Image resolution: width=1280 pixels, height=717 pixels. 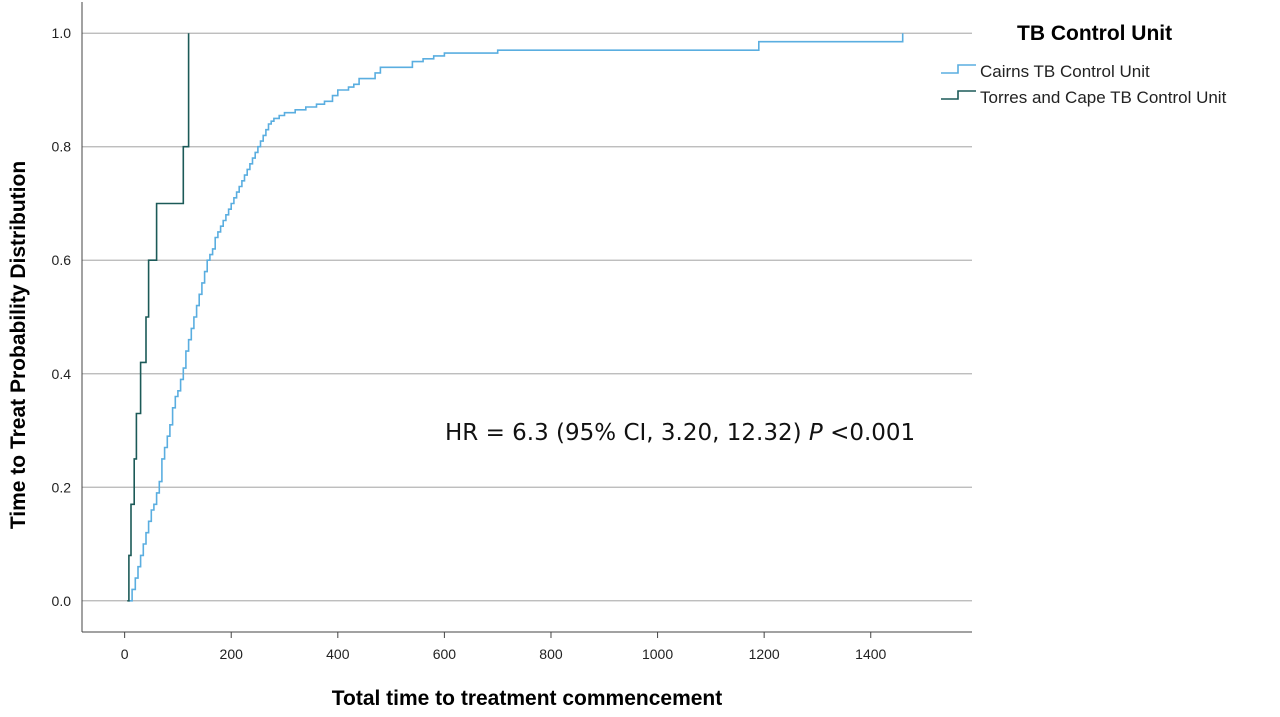 What do you see at coordinates (816, 433) in the screenshot?
I see `p-value-label: P` at bounding box center [816, 433].